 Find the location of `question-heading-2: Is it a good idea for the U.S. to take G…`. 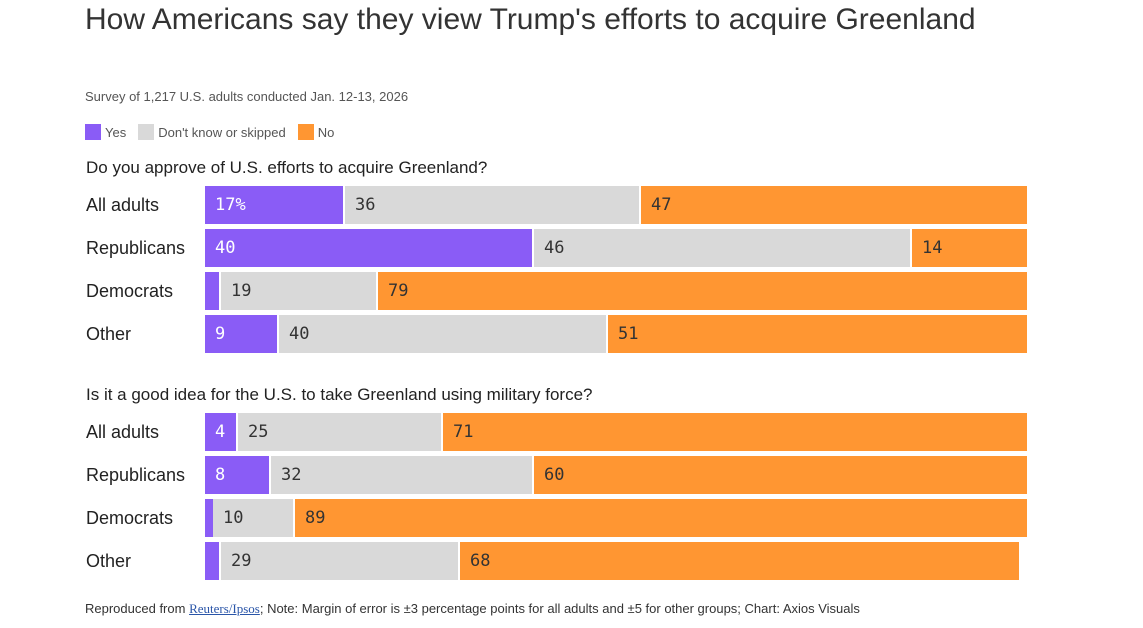

question-heading-2: Is it a good idea for the U.S. to take G… is located at coordinates (339, 394).